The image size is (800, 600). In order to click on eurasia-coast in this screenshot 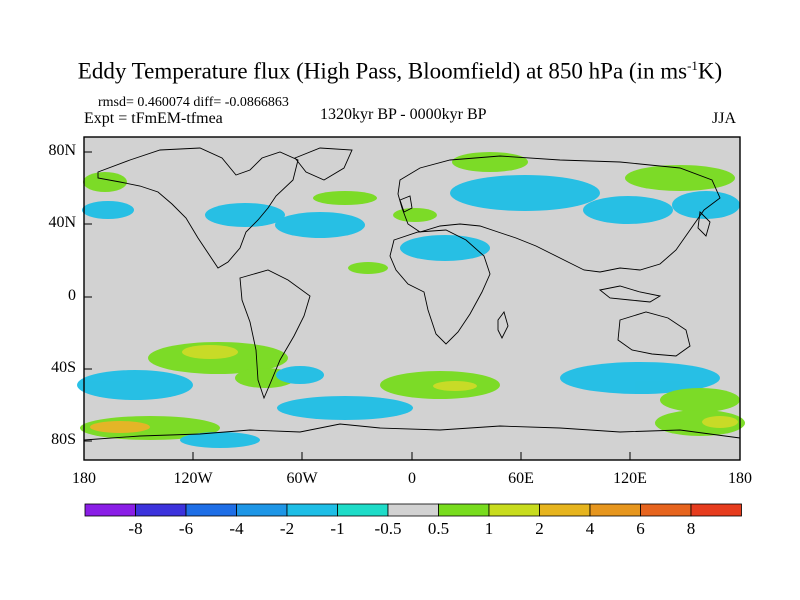, I will do `click(559, 214)`.